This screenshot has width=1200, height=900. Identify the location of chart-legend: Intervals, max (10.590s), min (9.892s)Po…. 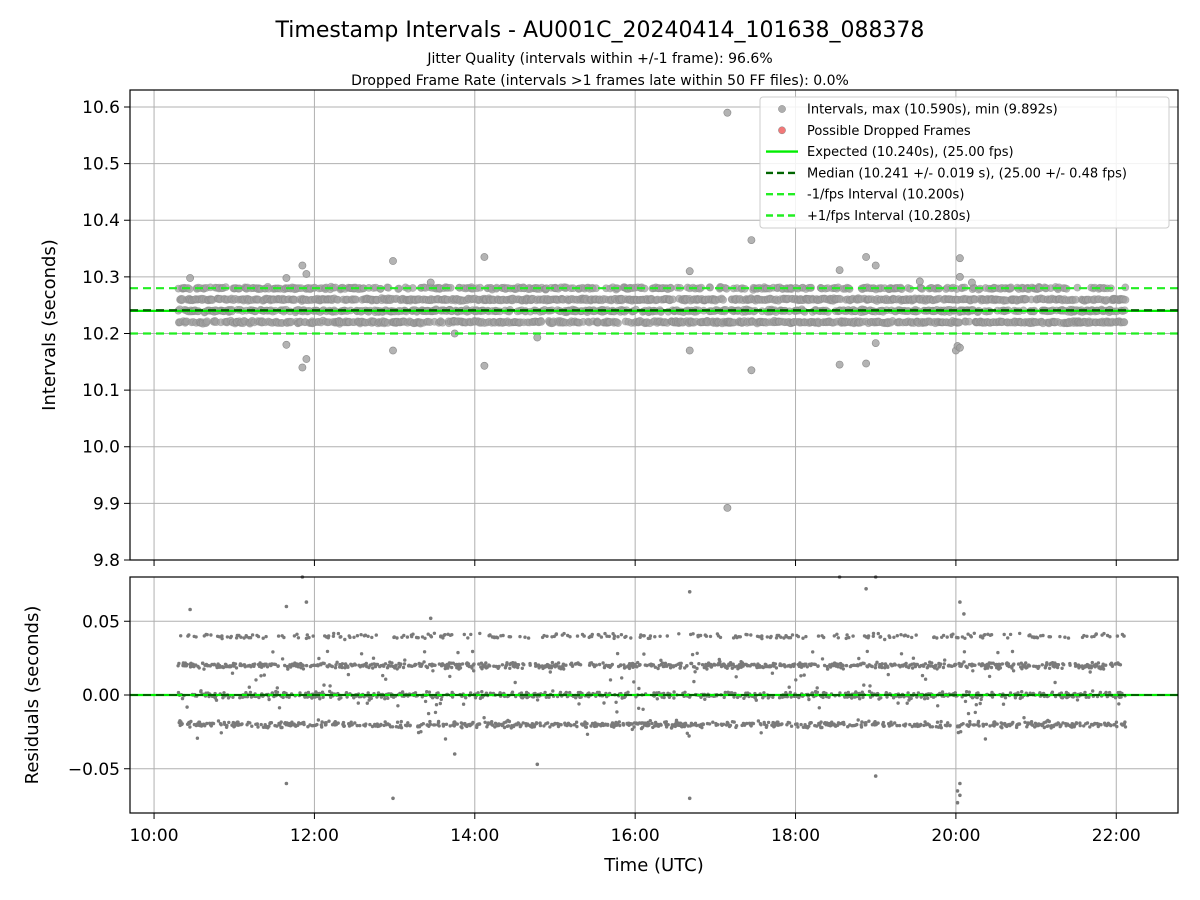
(964, 162).